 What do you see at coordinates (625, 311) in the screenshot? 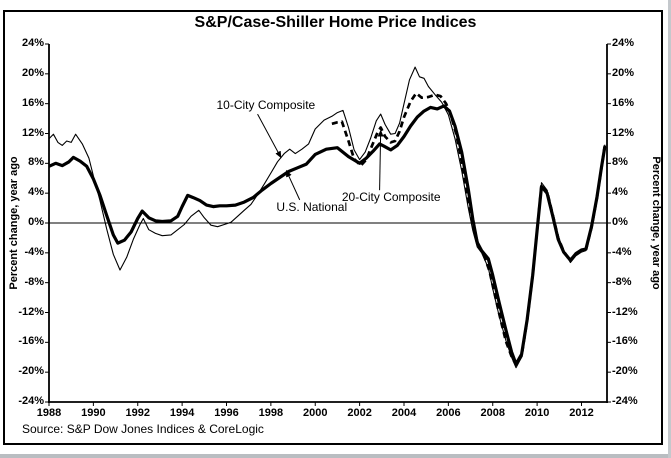
I see `y-tick-right: -12%` at bounding box center [625, 311].